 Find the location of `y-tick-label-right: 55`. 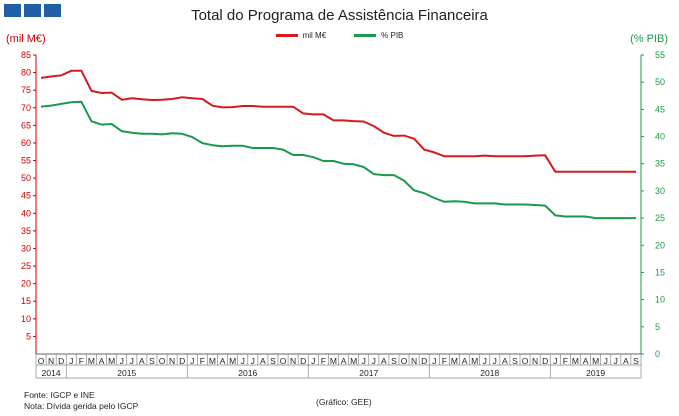

y-tick-label-right: 55 is located at coordinates (660, 55).